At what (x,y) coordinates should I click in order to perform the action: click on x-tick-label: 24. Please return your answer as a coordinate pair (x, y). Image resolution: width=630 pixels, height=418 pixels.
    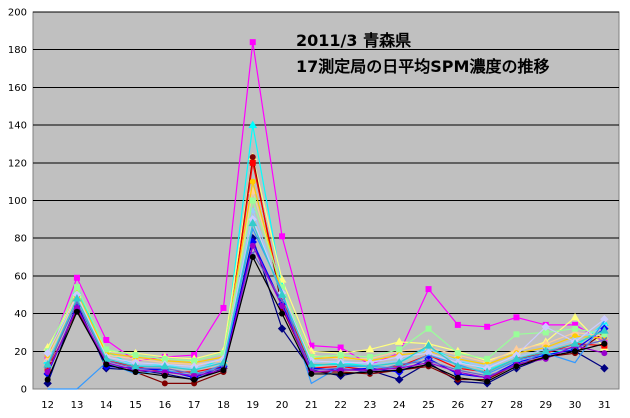
    Looking at the image, I should click on (399, 405).